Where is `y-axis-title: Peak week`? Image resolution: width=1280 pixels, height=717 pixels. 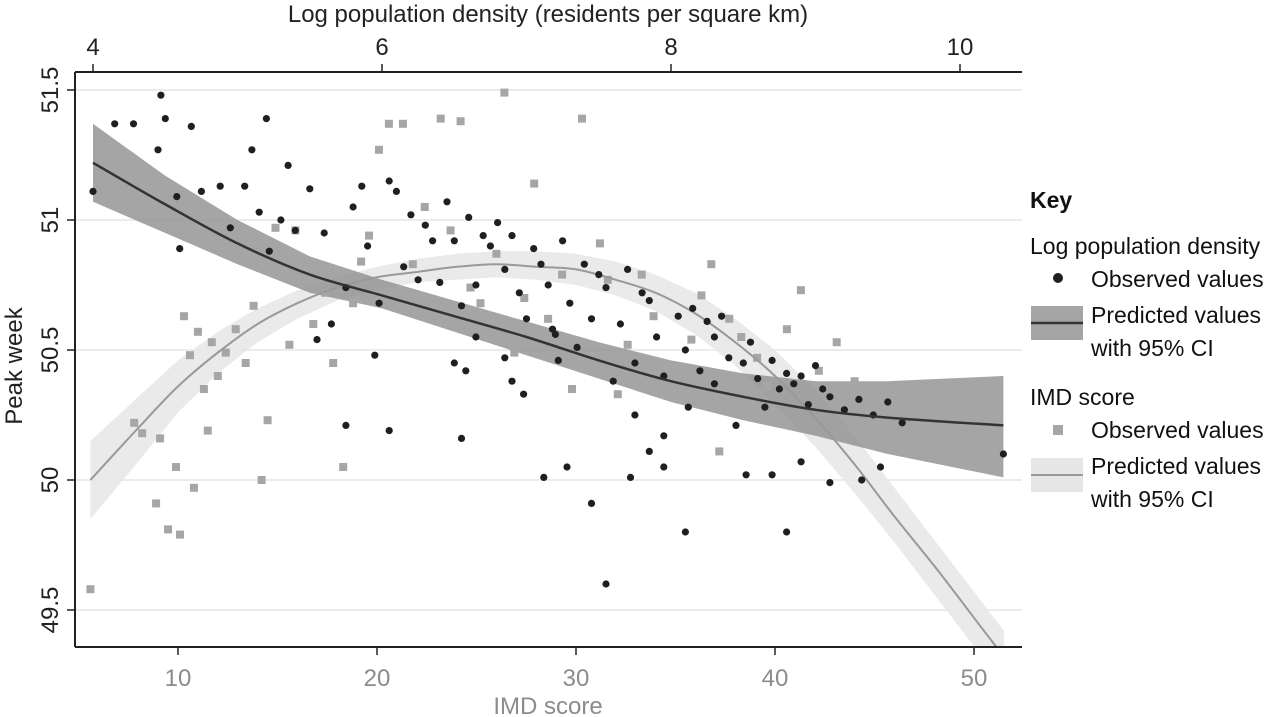
y-axis-title: Peak week is located at coordinates (14, 365).